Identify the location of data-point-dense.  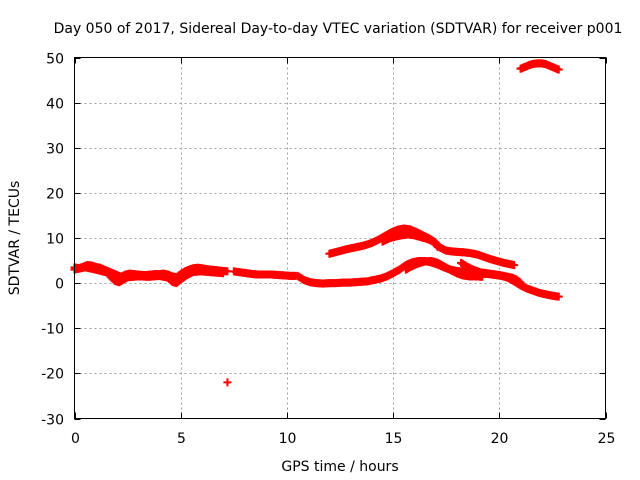
(436, 245).